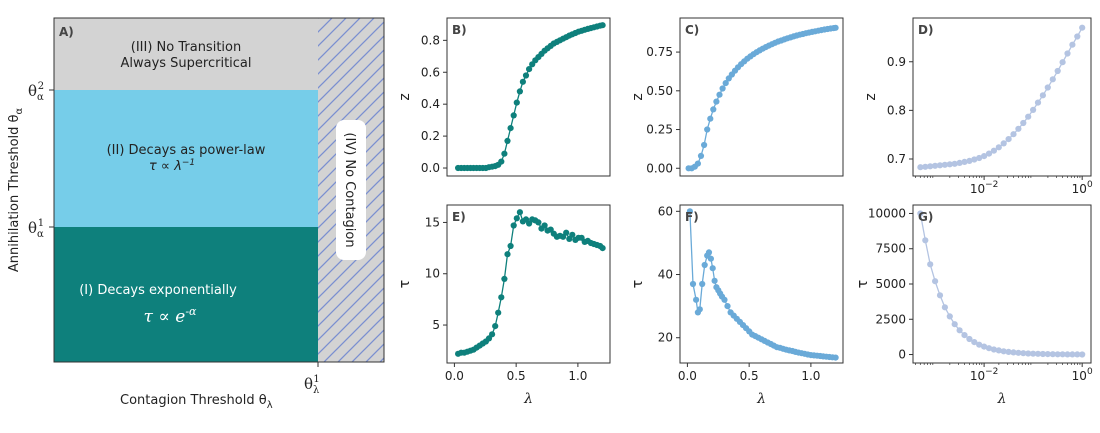 The width and height of the screenshot is (1100, 433). I want to click on panel-g-ytick-label: 7500, so click(890, 249).